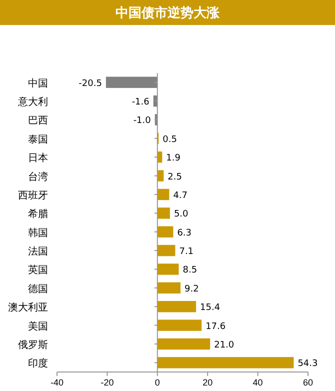 This screenshot has width=335, height=391. Describe the element at coordinates (38, 326) in the screenshot. I see `y-tick-label: 美国` at that location.